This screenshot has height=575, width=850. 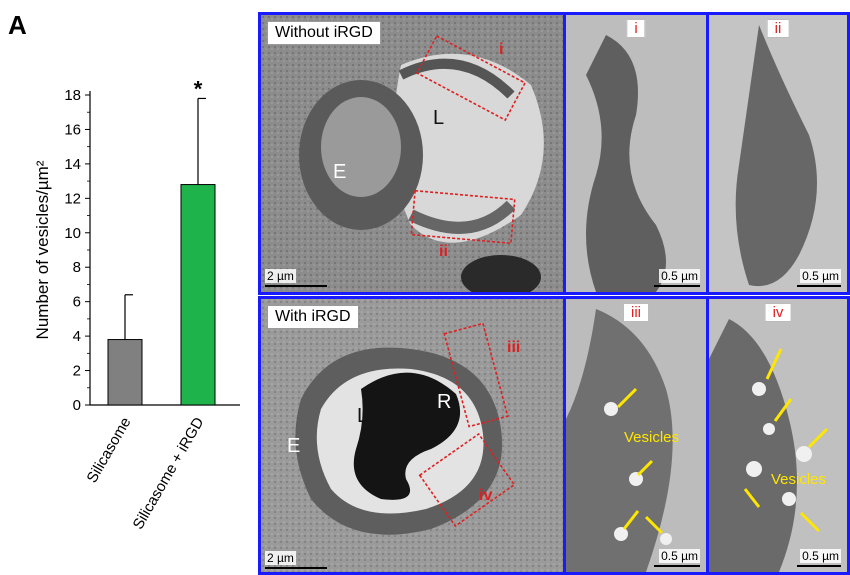 What do you see at coordinates (42, 249) in the screenshot?
I see `y-axis-label: Number of vesicles/µm²` at bounding box center [42, 249].